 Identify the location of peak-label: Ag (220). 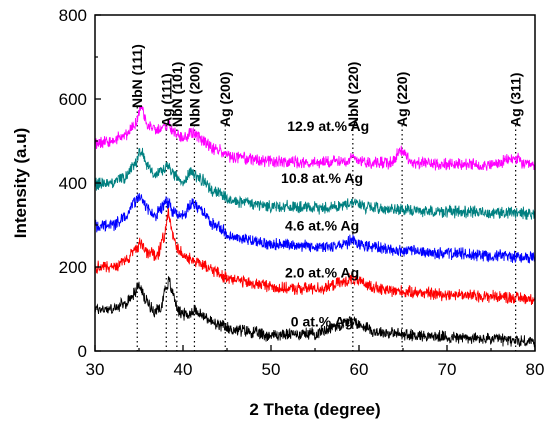
(402, 99).